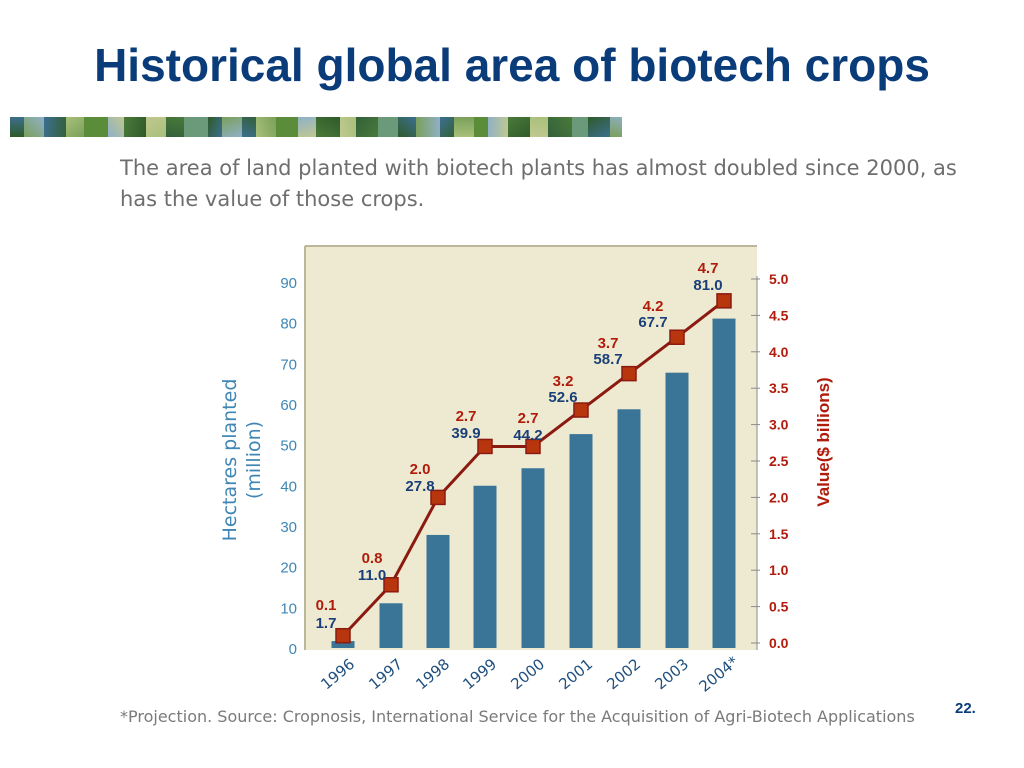  Describe the element at coordinates (337, 674) in the screenshot. I see `x-axis-tick-label: 1996` at that location.